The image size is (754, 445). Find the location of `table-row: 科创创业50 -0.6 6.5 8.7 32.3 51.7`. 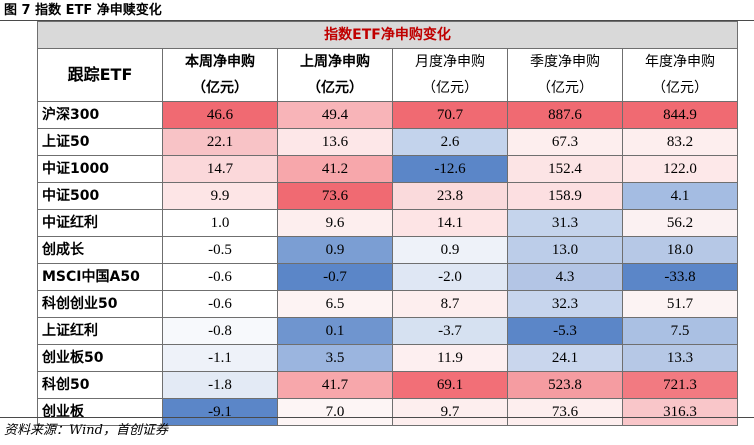

table-row: 科创创业50 -0.6 6.5 8.7 32.3 51.7 is located at coordinates (387, 304).